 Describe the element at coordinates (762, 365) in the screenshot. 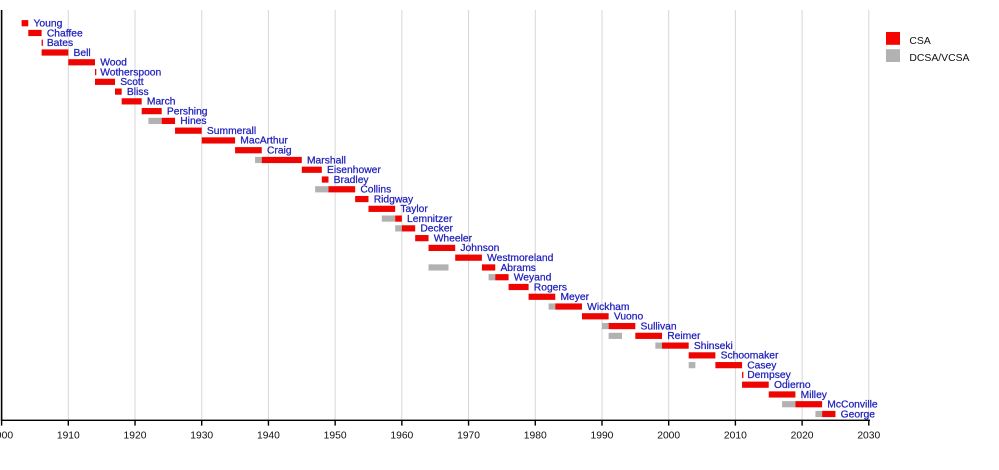

I see `svg-text: Casey` at that location.